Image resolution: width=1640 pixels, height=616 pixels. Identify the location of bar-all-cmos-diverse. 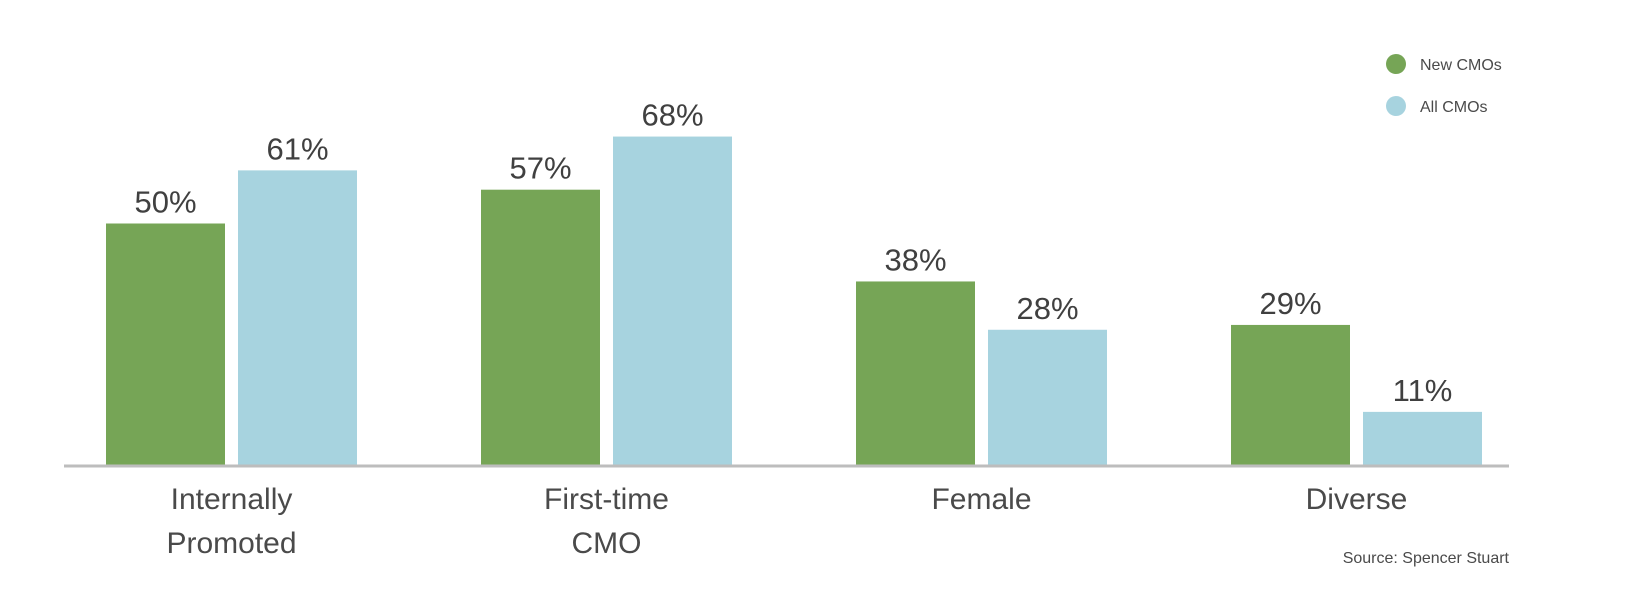
(1422, 438).